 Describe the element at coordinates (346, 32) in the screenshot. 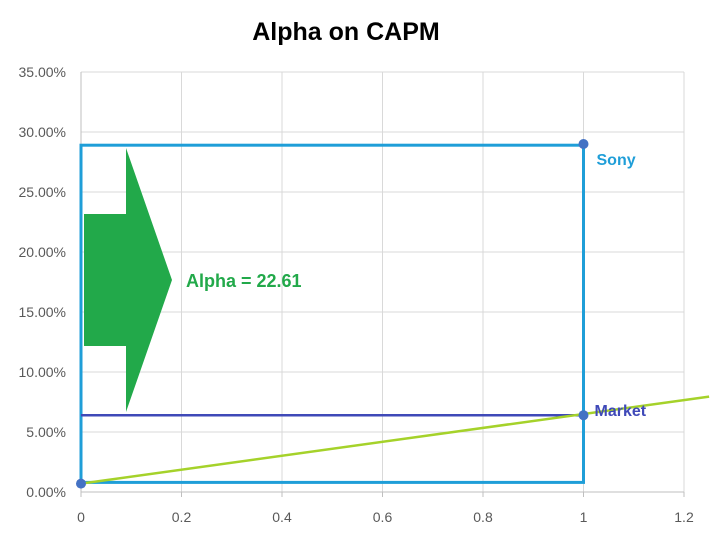

I see `chart-title: Alpha on CAPM` at that location.